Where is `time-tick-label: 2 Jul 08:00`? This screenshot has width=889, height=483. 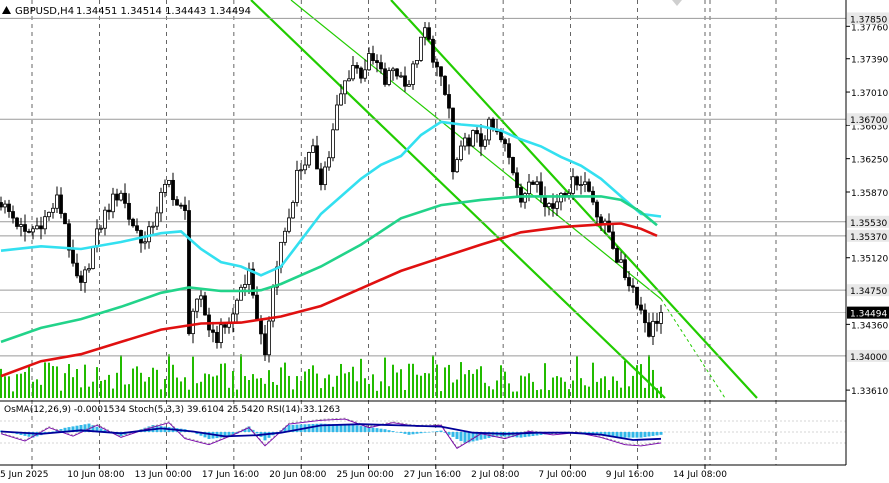 time-tick-label: 2 Jul 08:00 is located at coordinates (495, 475).